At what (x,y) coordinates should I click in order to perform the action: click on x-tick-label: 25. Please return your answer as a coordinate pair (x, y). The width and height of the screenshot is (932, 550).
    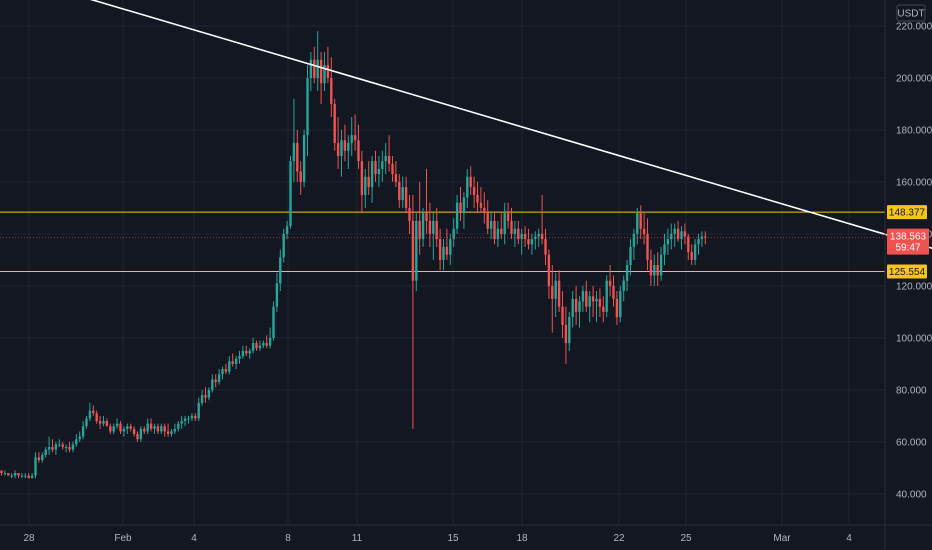
    Looking at the image, I should click on (686, 538).